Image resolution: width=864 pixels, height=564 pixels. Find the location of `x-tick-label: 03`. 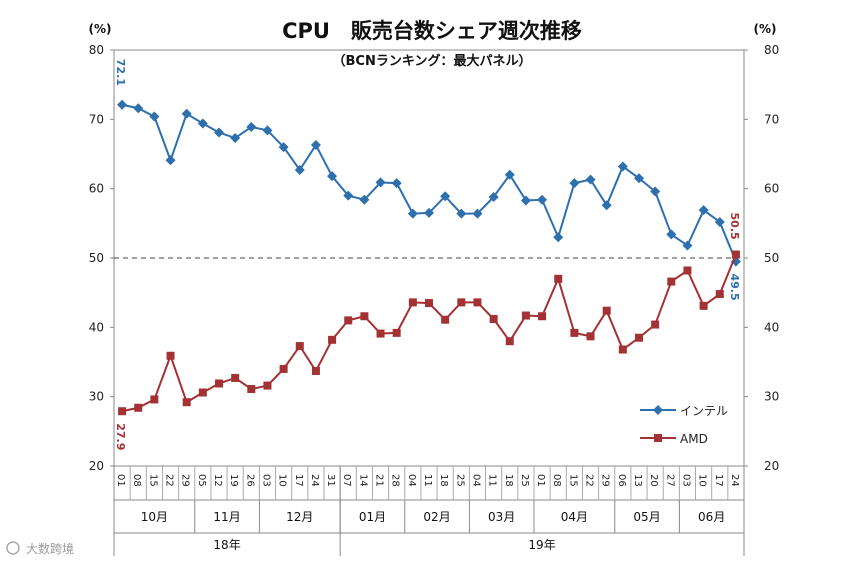

x-tick-label: 03 is located at coordinates (685, 480).